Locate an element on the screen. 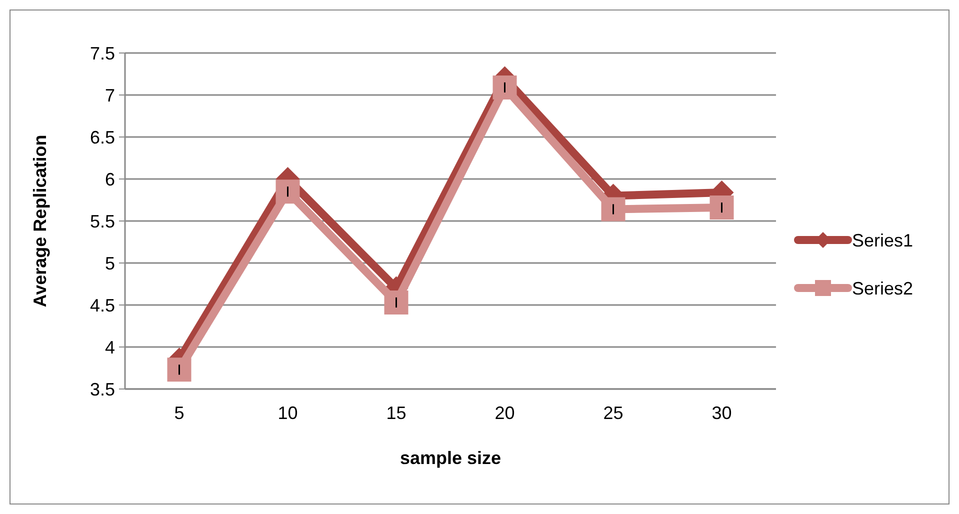 Image resolution: width=959 pixels, height=514 pixels. x-tick-label: 20 is located at coordinates (504, 413).